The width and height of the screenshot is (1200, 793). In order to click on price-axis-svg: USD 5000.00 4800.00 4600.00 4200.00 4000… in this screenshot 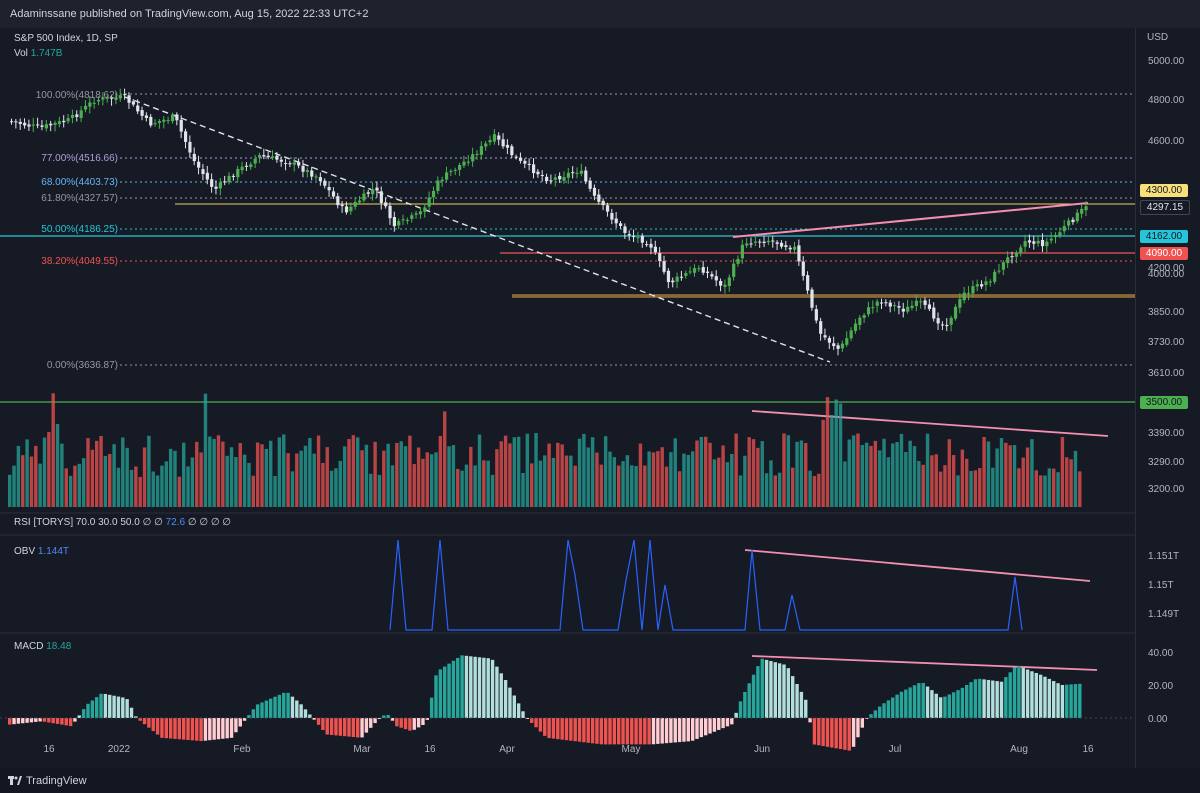, I will do `click(1168, 398)`.